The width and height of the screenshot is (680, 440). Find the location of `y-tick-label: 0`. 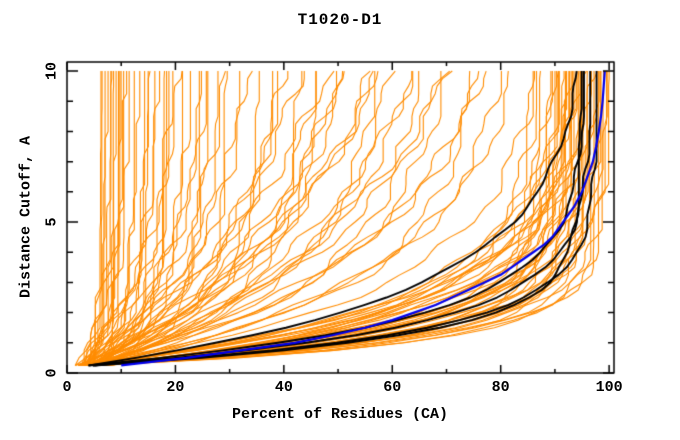

y-tick-label: 0 is located at coordinates (52, 373).